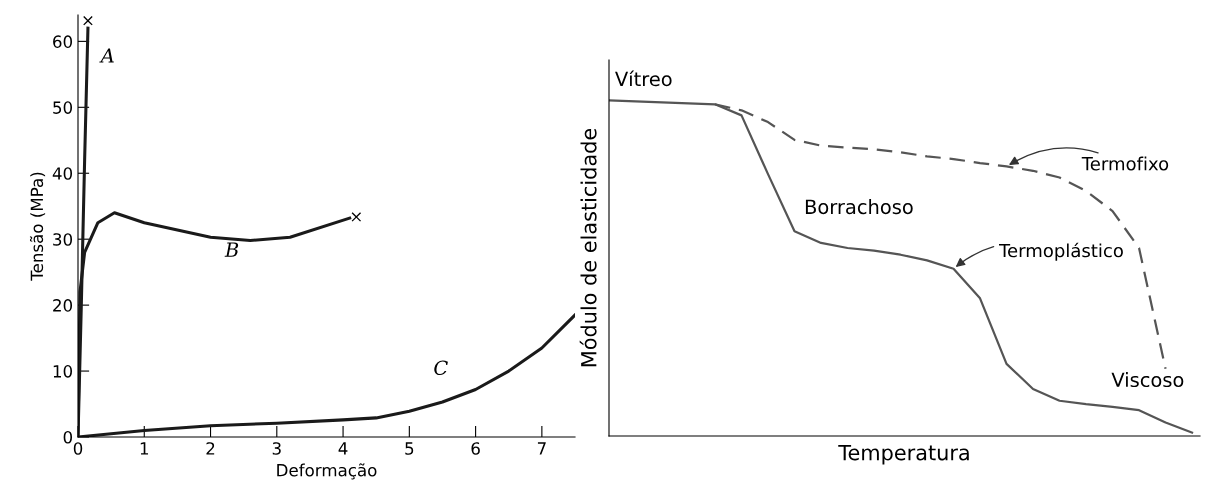  I want to click on x-tick-label: 1, so click(144, 448).